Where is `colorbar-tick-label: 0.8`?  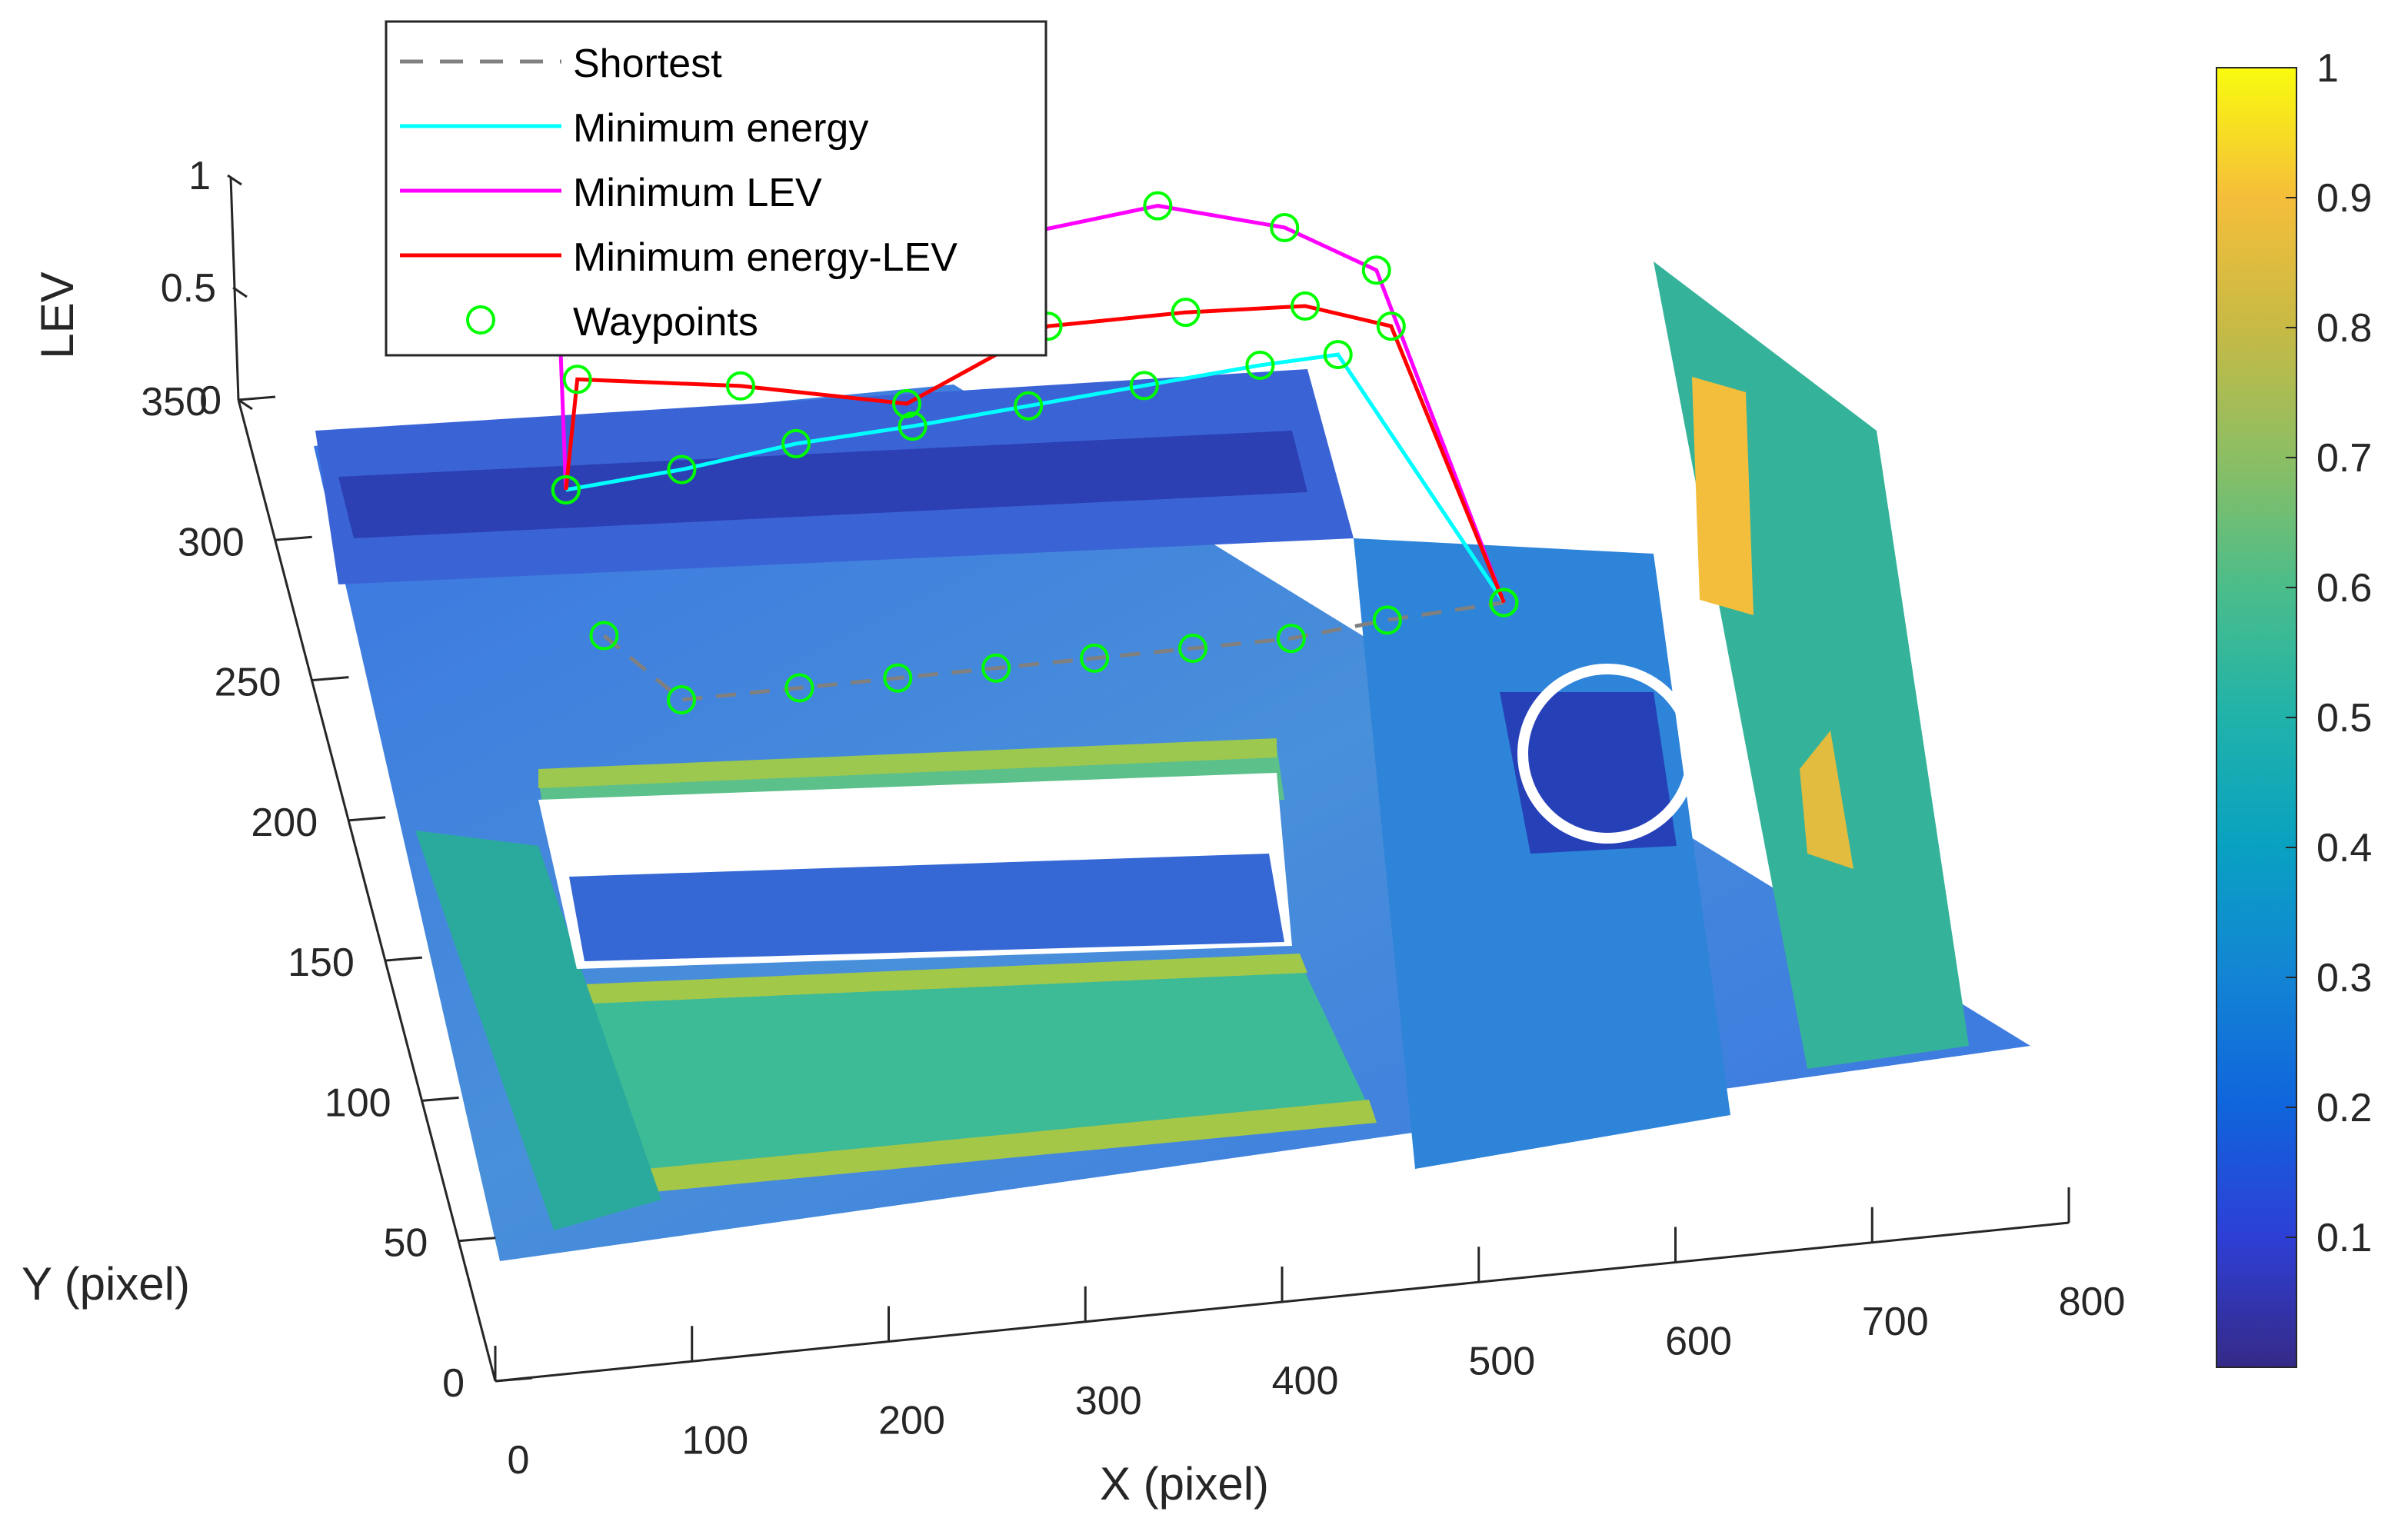
colorbar-tick-label: 0.8 is located at coordinates (2344, 328).